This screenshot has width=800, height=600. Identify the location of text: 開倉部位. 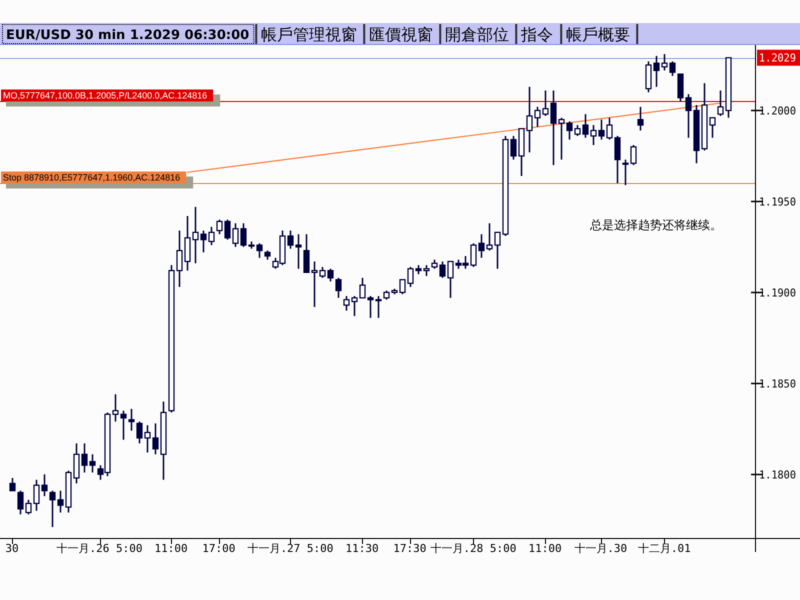
(477, 34).